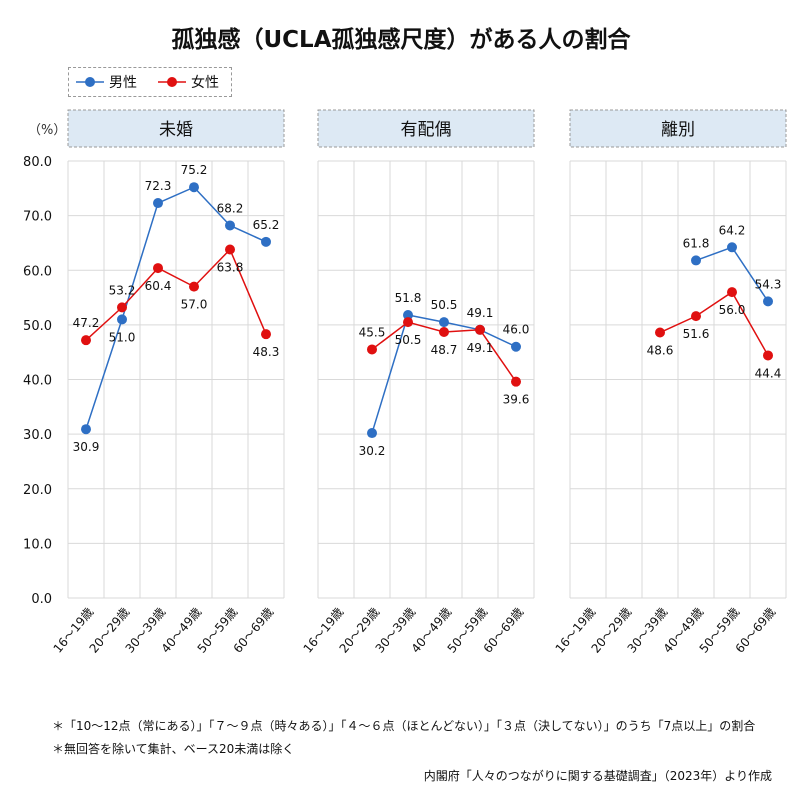 The image size is (802, 802). Describe the element at coordinates (768, 284) in the screenshot. I see `data-label-male: 54.3` at that location.